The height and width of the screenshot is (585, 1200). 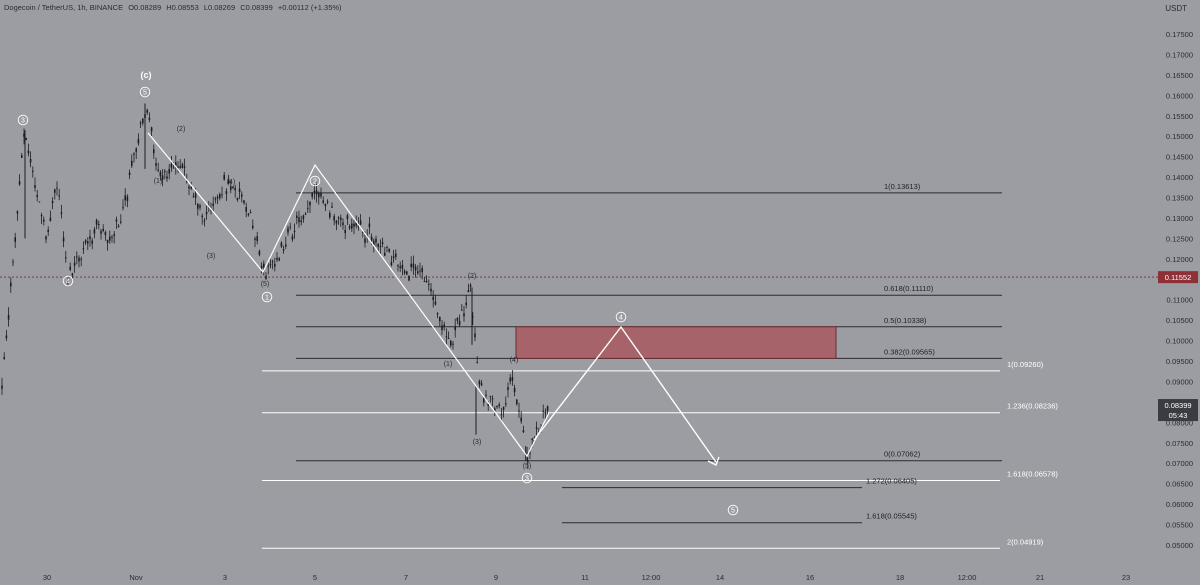 What do you see at coordinates (1126, 577) in the screenshot?
I see `time-tick-label: 23` at bounding box center [1126, 577].